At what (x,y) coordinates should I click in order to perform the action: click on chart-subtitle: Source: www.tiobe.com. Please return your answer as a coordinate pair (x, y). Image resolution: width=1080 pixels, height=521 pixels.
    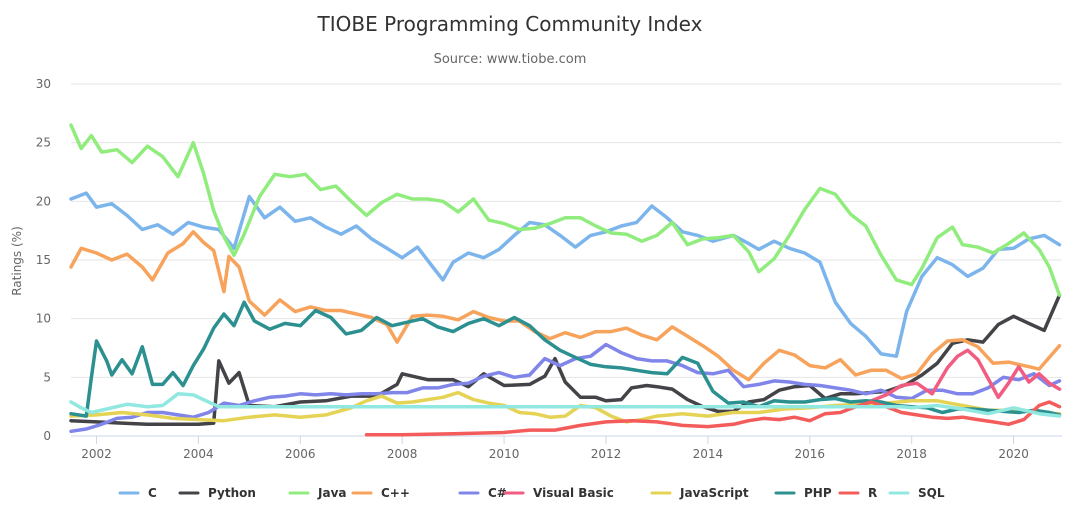
    Looking at the image, I should click on (510, 59).